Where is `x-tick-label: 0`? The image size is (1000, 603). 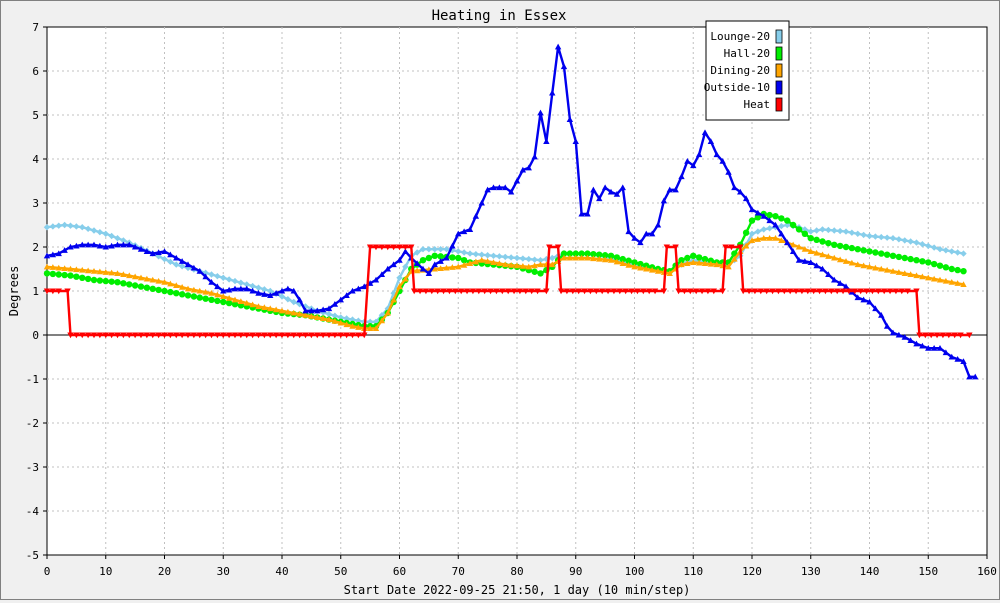 x-tick-label: 0 is located at coordinates (47, 571).